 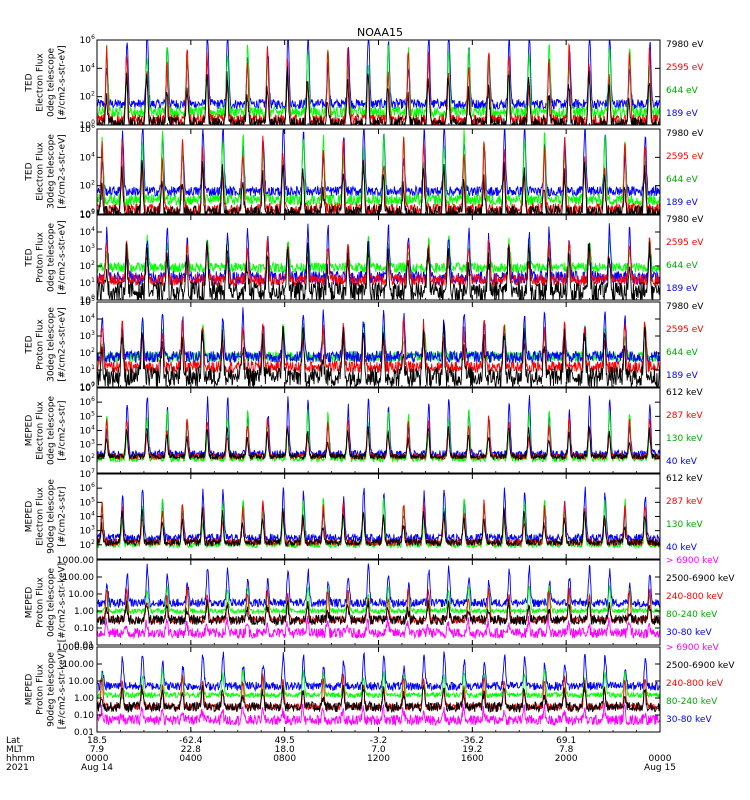 I want to click on legend-entry: 644 eV, so click(x=682, y=180).